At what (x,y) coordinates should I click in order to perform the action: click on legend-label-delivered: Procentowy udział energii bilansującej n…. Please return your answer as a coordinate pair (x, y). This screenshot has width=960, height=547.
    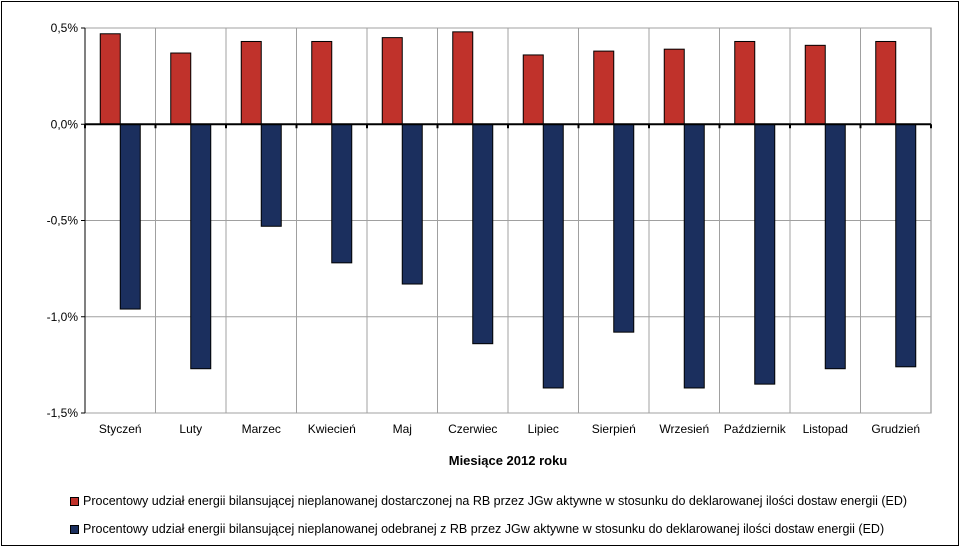
    Looking at the image, I should click on (495, 501).